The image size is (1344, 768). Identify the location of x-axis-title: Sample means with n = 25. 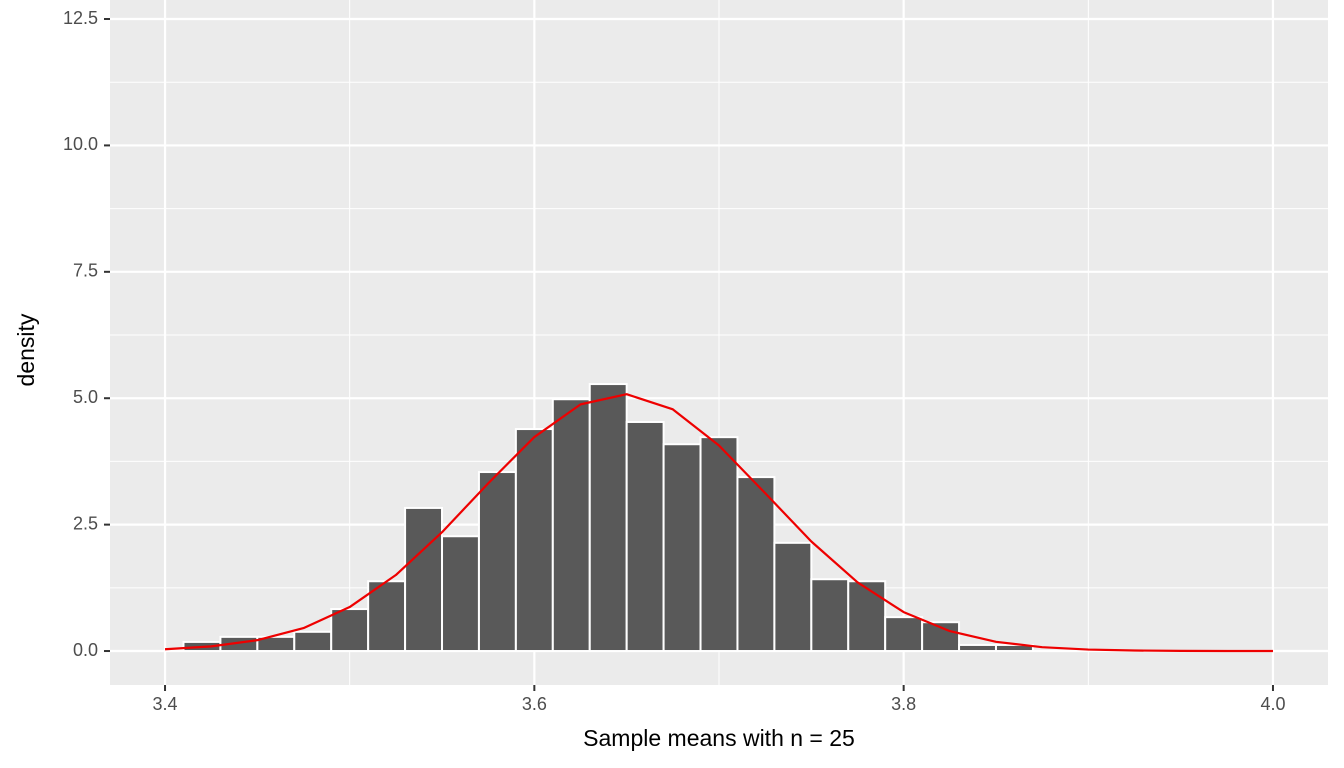
(719, 738).